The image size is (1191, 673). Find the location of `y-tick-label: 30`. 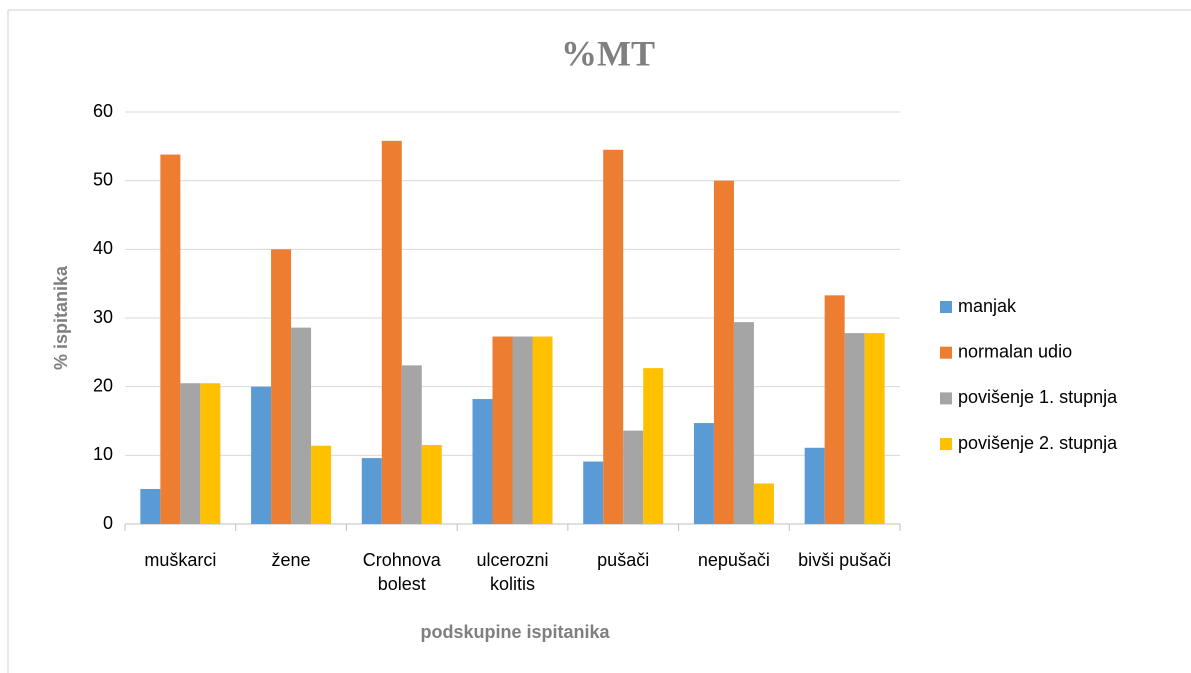

y-tick-label: 30 is located at coordinates (103, 317).